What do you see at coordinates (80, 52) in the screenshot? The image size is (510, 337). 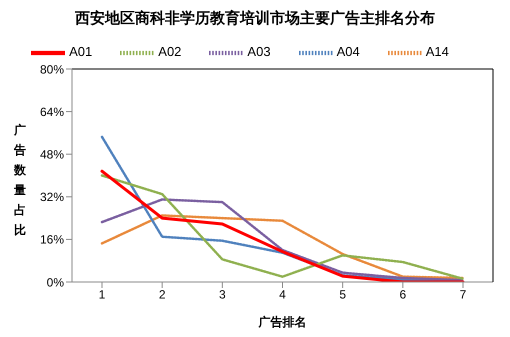 I see `legend-label: A01` at bounding box center [80, 52].